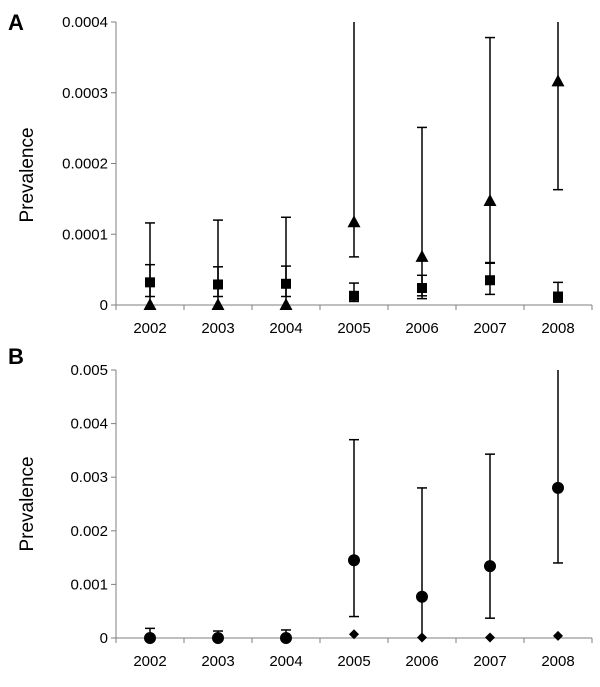  I want to click on panel-b-x-tick-label: 2005, so click(353, 661).